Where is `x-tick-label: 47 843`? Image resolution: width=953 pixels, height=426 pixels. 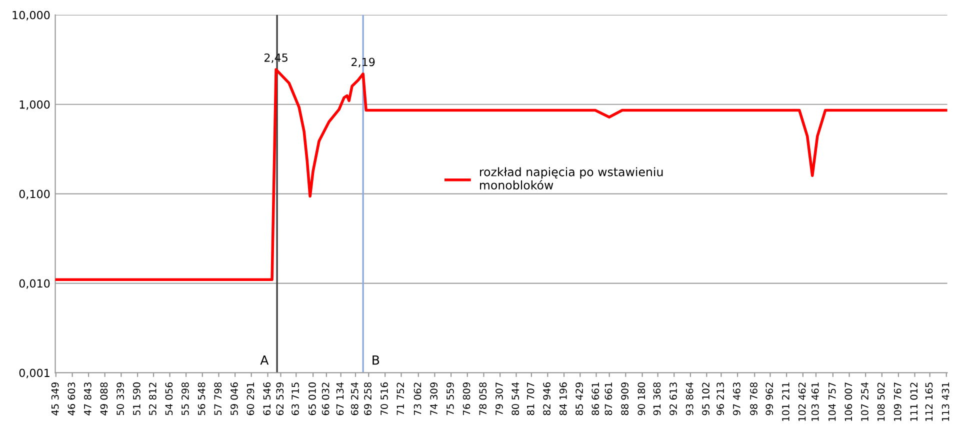 x-tick-label: 47 843 is located at coordinates (88, 399).